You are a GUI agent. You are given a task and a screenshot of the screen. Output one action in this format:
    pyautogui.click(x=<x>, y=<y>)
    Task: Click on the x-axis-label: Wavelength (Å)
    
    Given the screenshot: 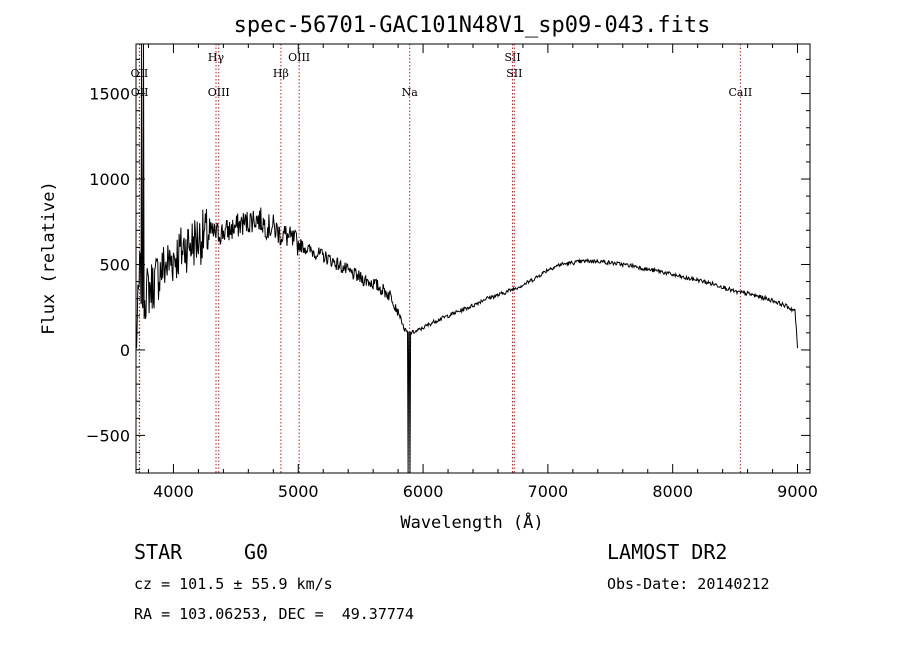 What is the action you would take?
    pyautogui.click(x=471, y=522)
    